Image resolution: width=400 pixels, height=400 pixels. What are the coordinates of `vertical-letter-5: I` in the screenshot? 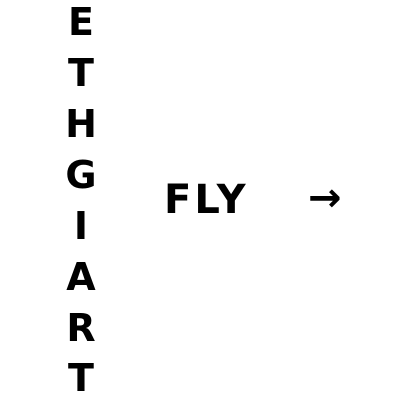 It's located at (81, 226).